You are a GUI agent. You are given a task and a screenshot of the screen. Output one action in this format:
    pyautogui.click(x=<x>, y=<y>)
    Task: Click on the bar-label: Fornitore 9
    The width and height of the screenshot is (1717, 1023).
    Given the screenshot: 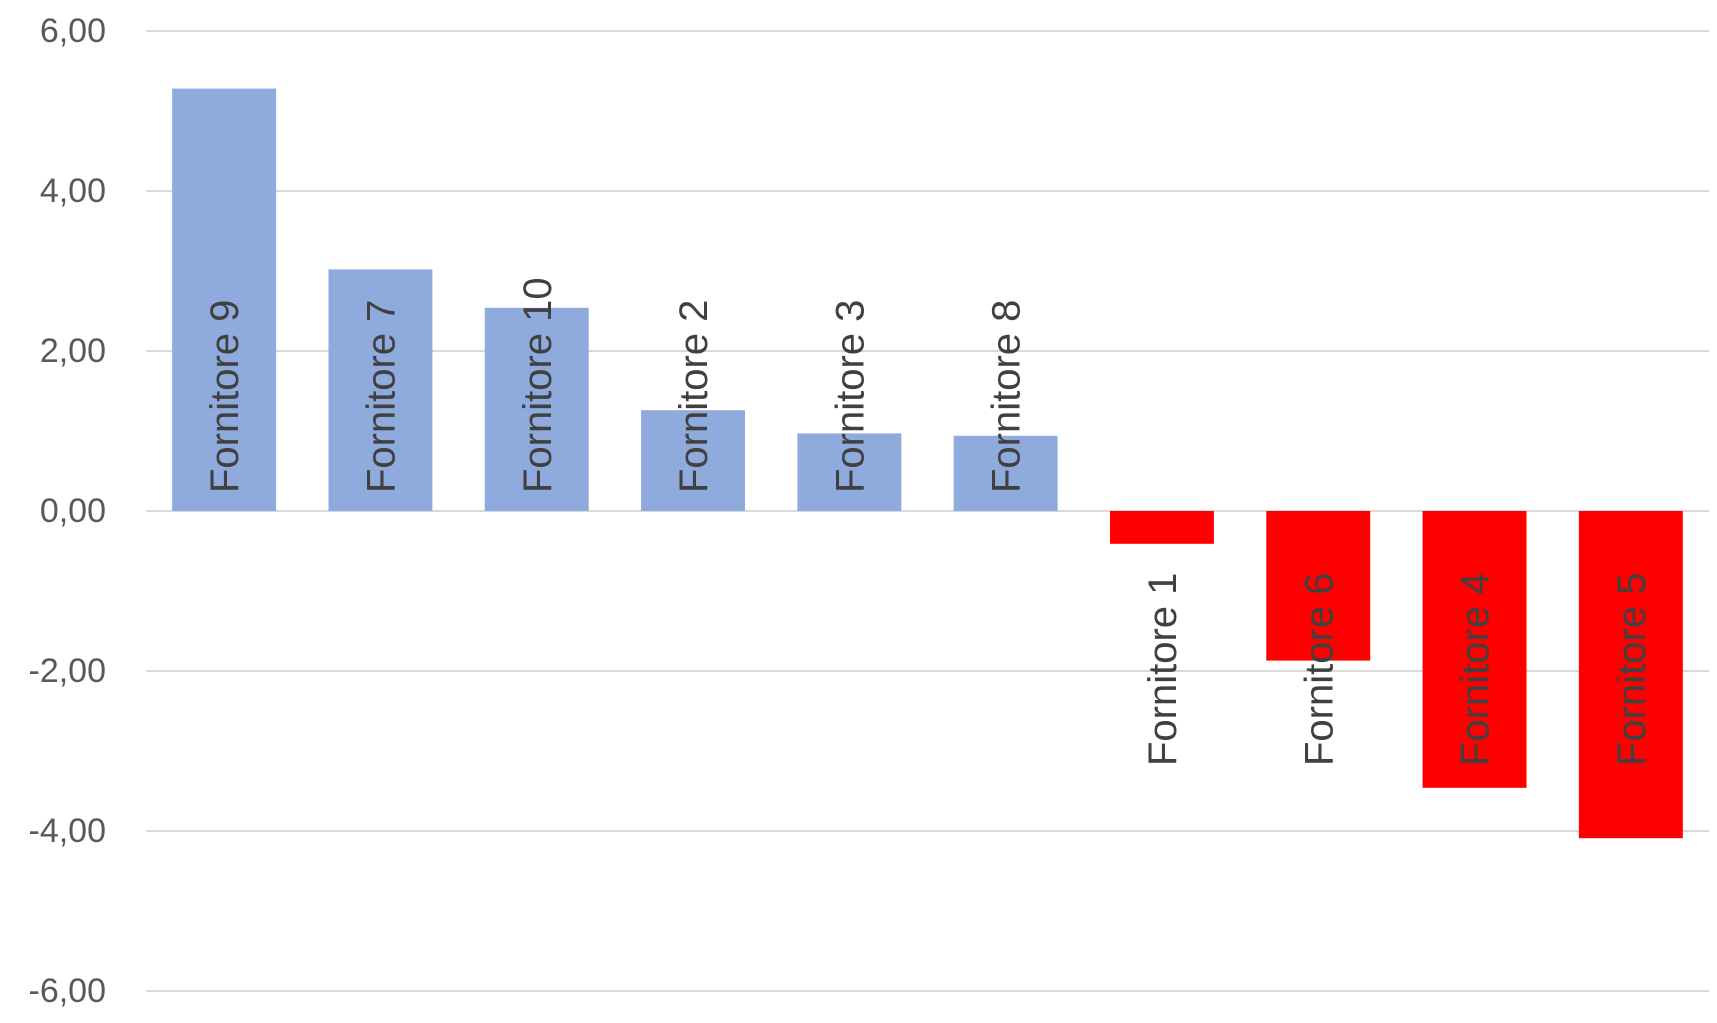 What is the action you would take?
    pyautogui.click(x=225, y=396)
    